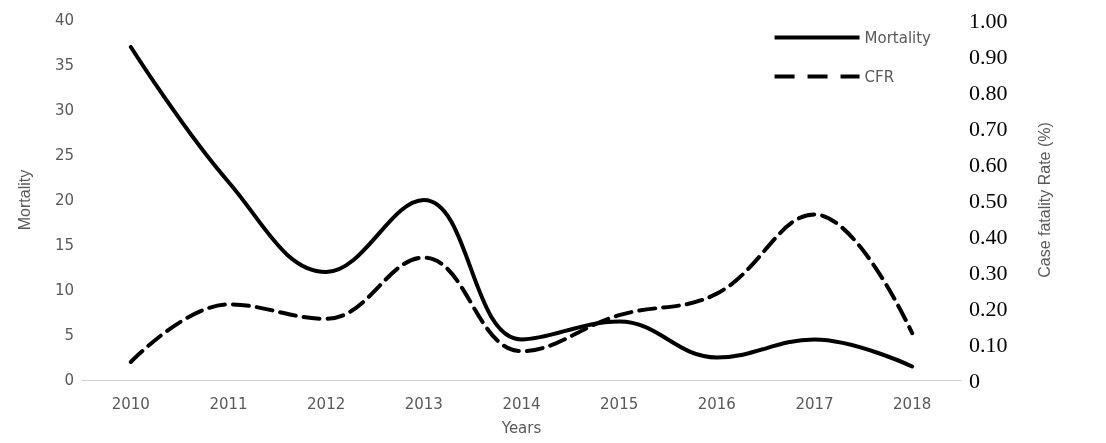 This screenshot has width=1106, height=443. I want to click on y-tick-label: 20, so click(64, 200).